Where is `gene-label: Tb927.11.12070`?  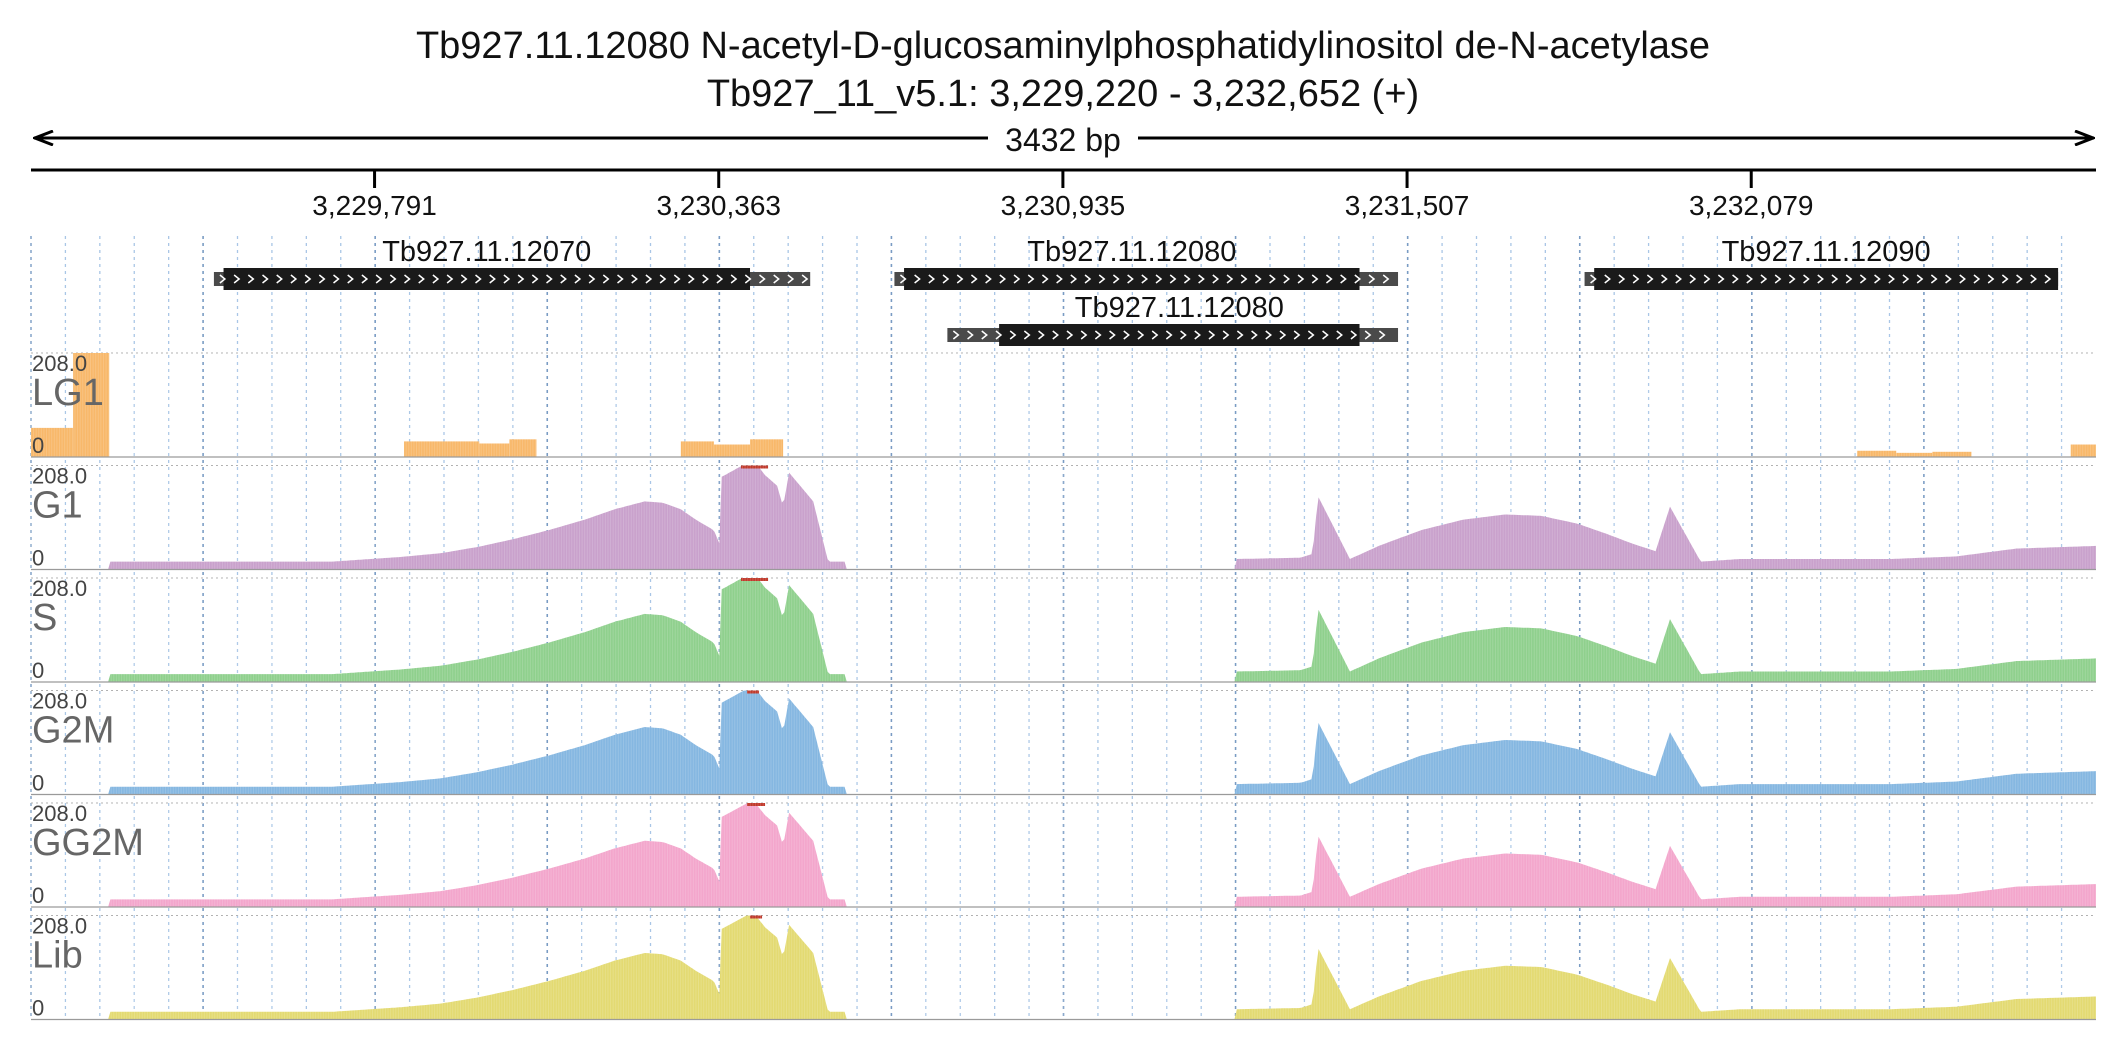
gene-label: Tb927.11.12070 is located at coordinates (486, 252).